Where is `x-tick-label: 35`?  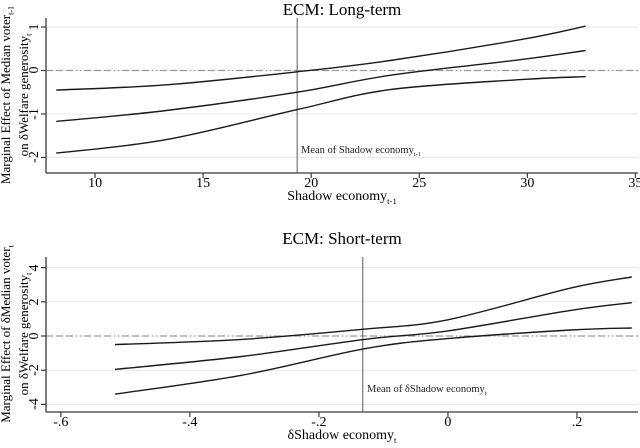
x-tick-label: 35 is located at coordinates (634, 183).